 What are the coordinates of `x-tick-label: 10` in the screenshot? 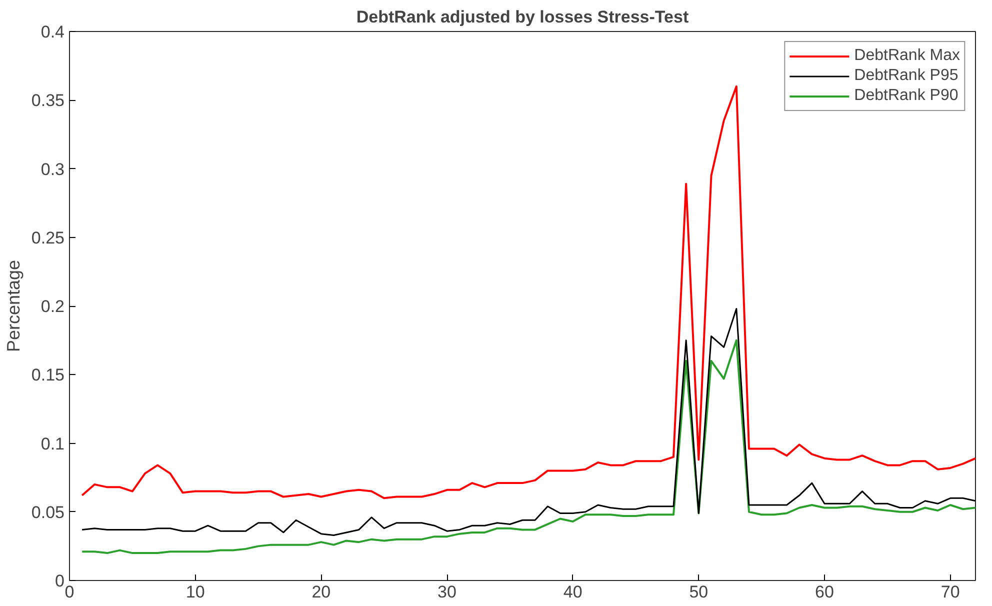 It's located at (195, 592).